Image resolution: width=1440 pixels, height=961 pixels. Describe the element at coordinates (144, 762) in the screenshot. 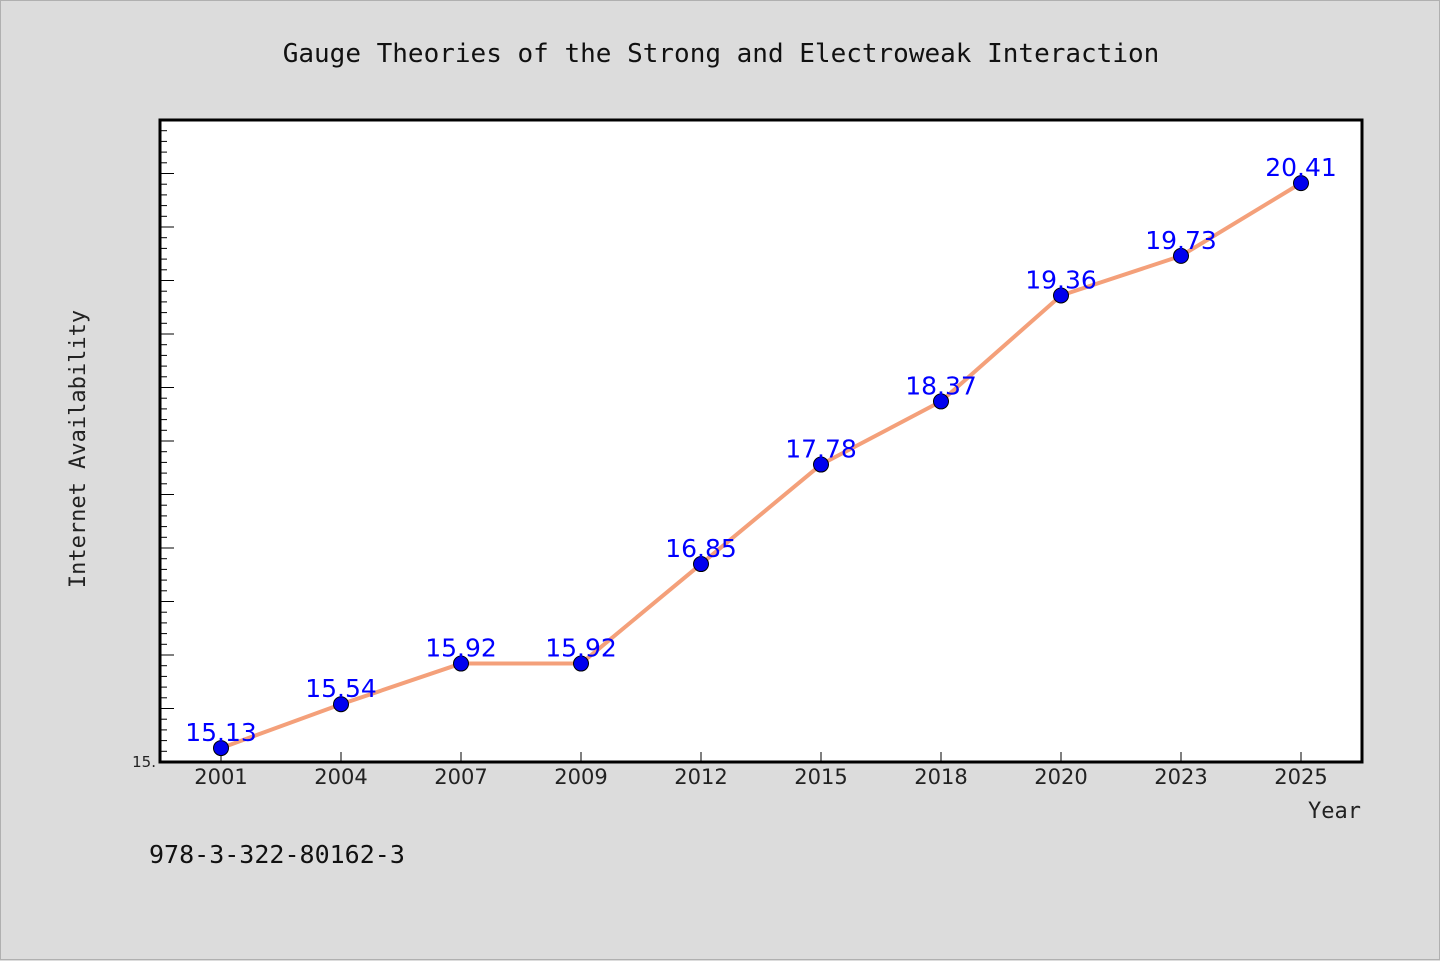

I see `y-tick-label: 15.` at that location.